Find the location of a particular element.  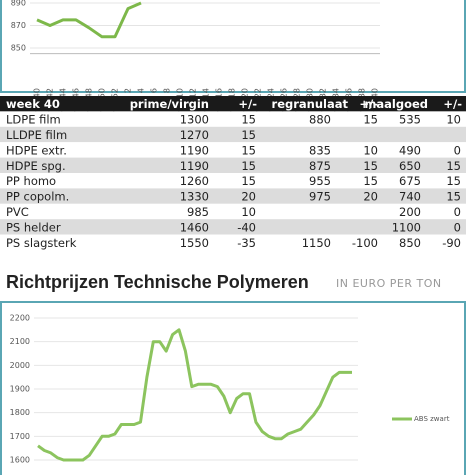

table-cell: 650 is located at coordinates (410, 166).